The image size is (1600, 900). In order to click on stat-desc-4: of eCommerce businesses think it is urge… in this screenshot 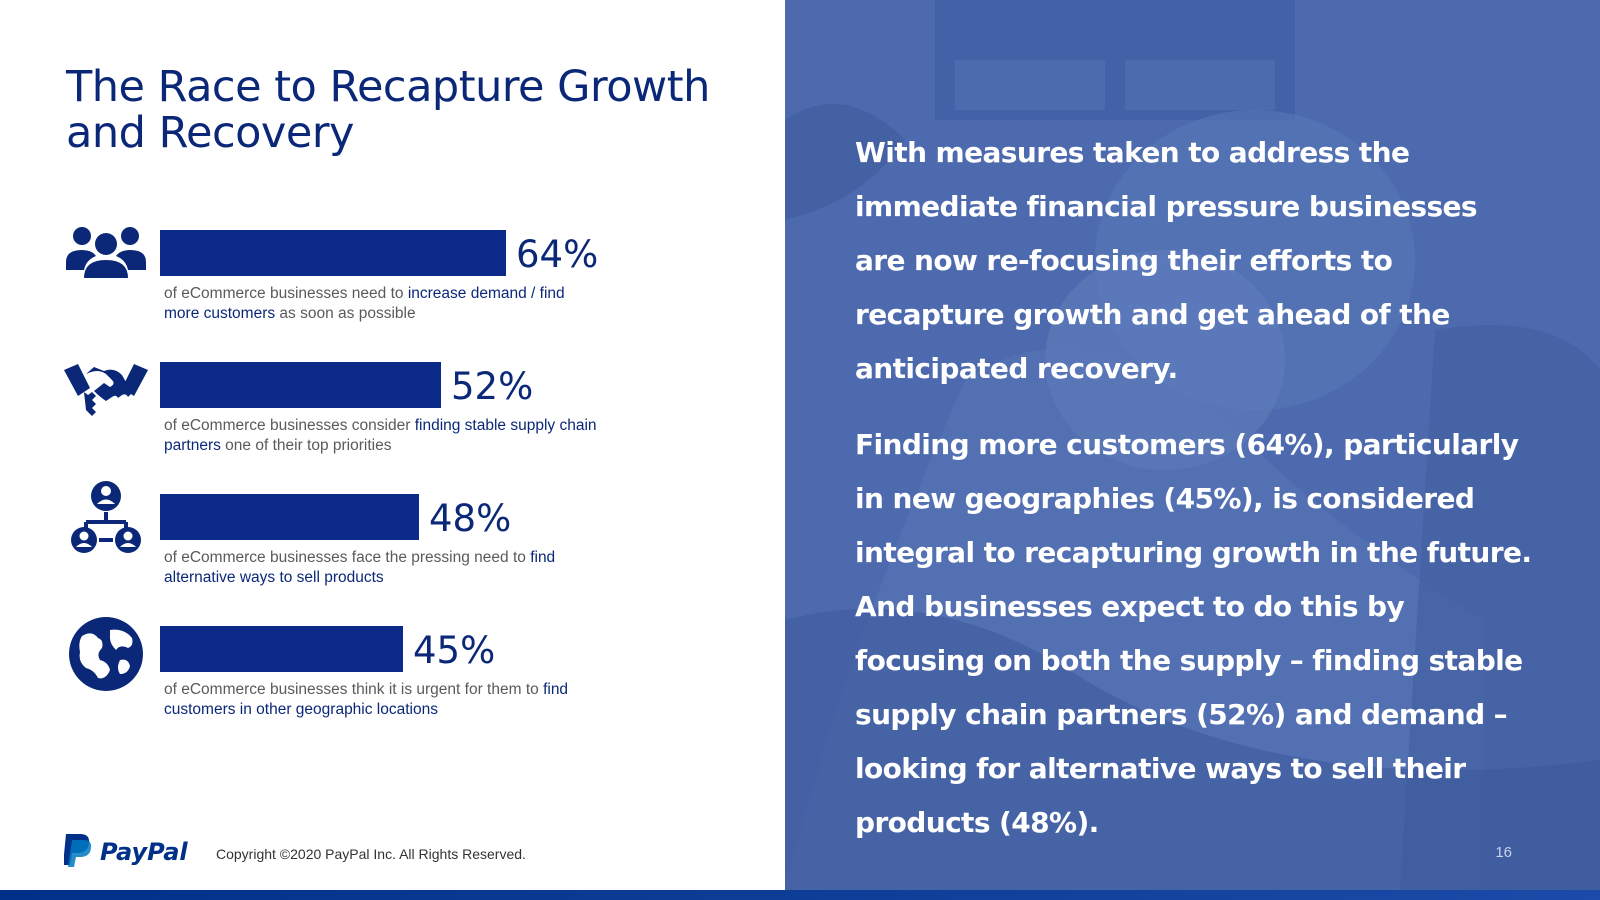, I will do `click(366, 699)`.